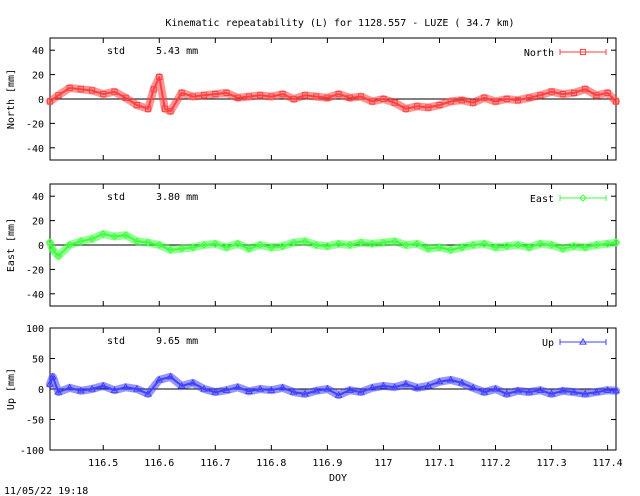 The image size is (640, 496). Describe the element at coordinates (11, 99) in the screenshot. I see `north-y-axis-label: North [mm]` at that location.